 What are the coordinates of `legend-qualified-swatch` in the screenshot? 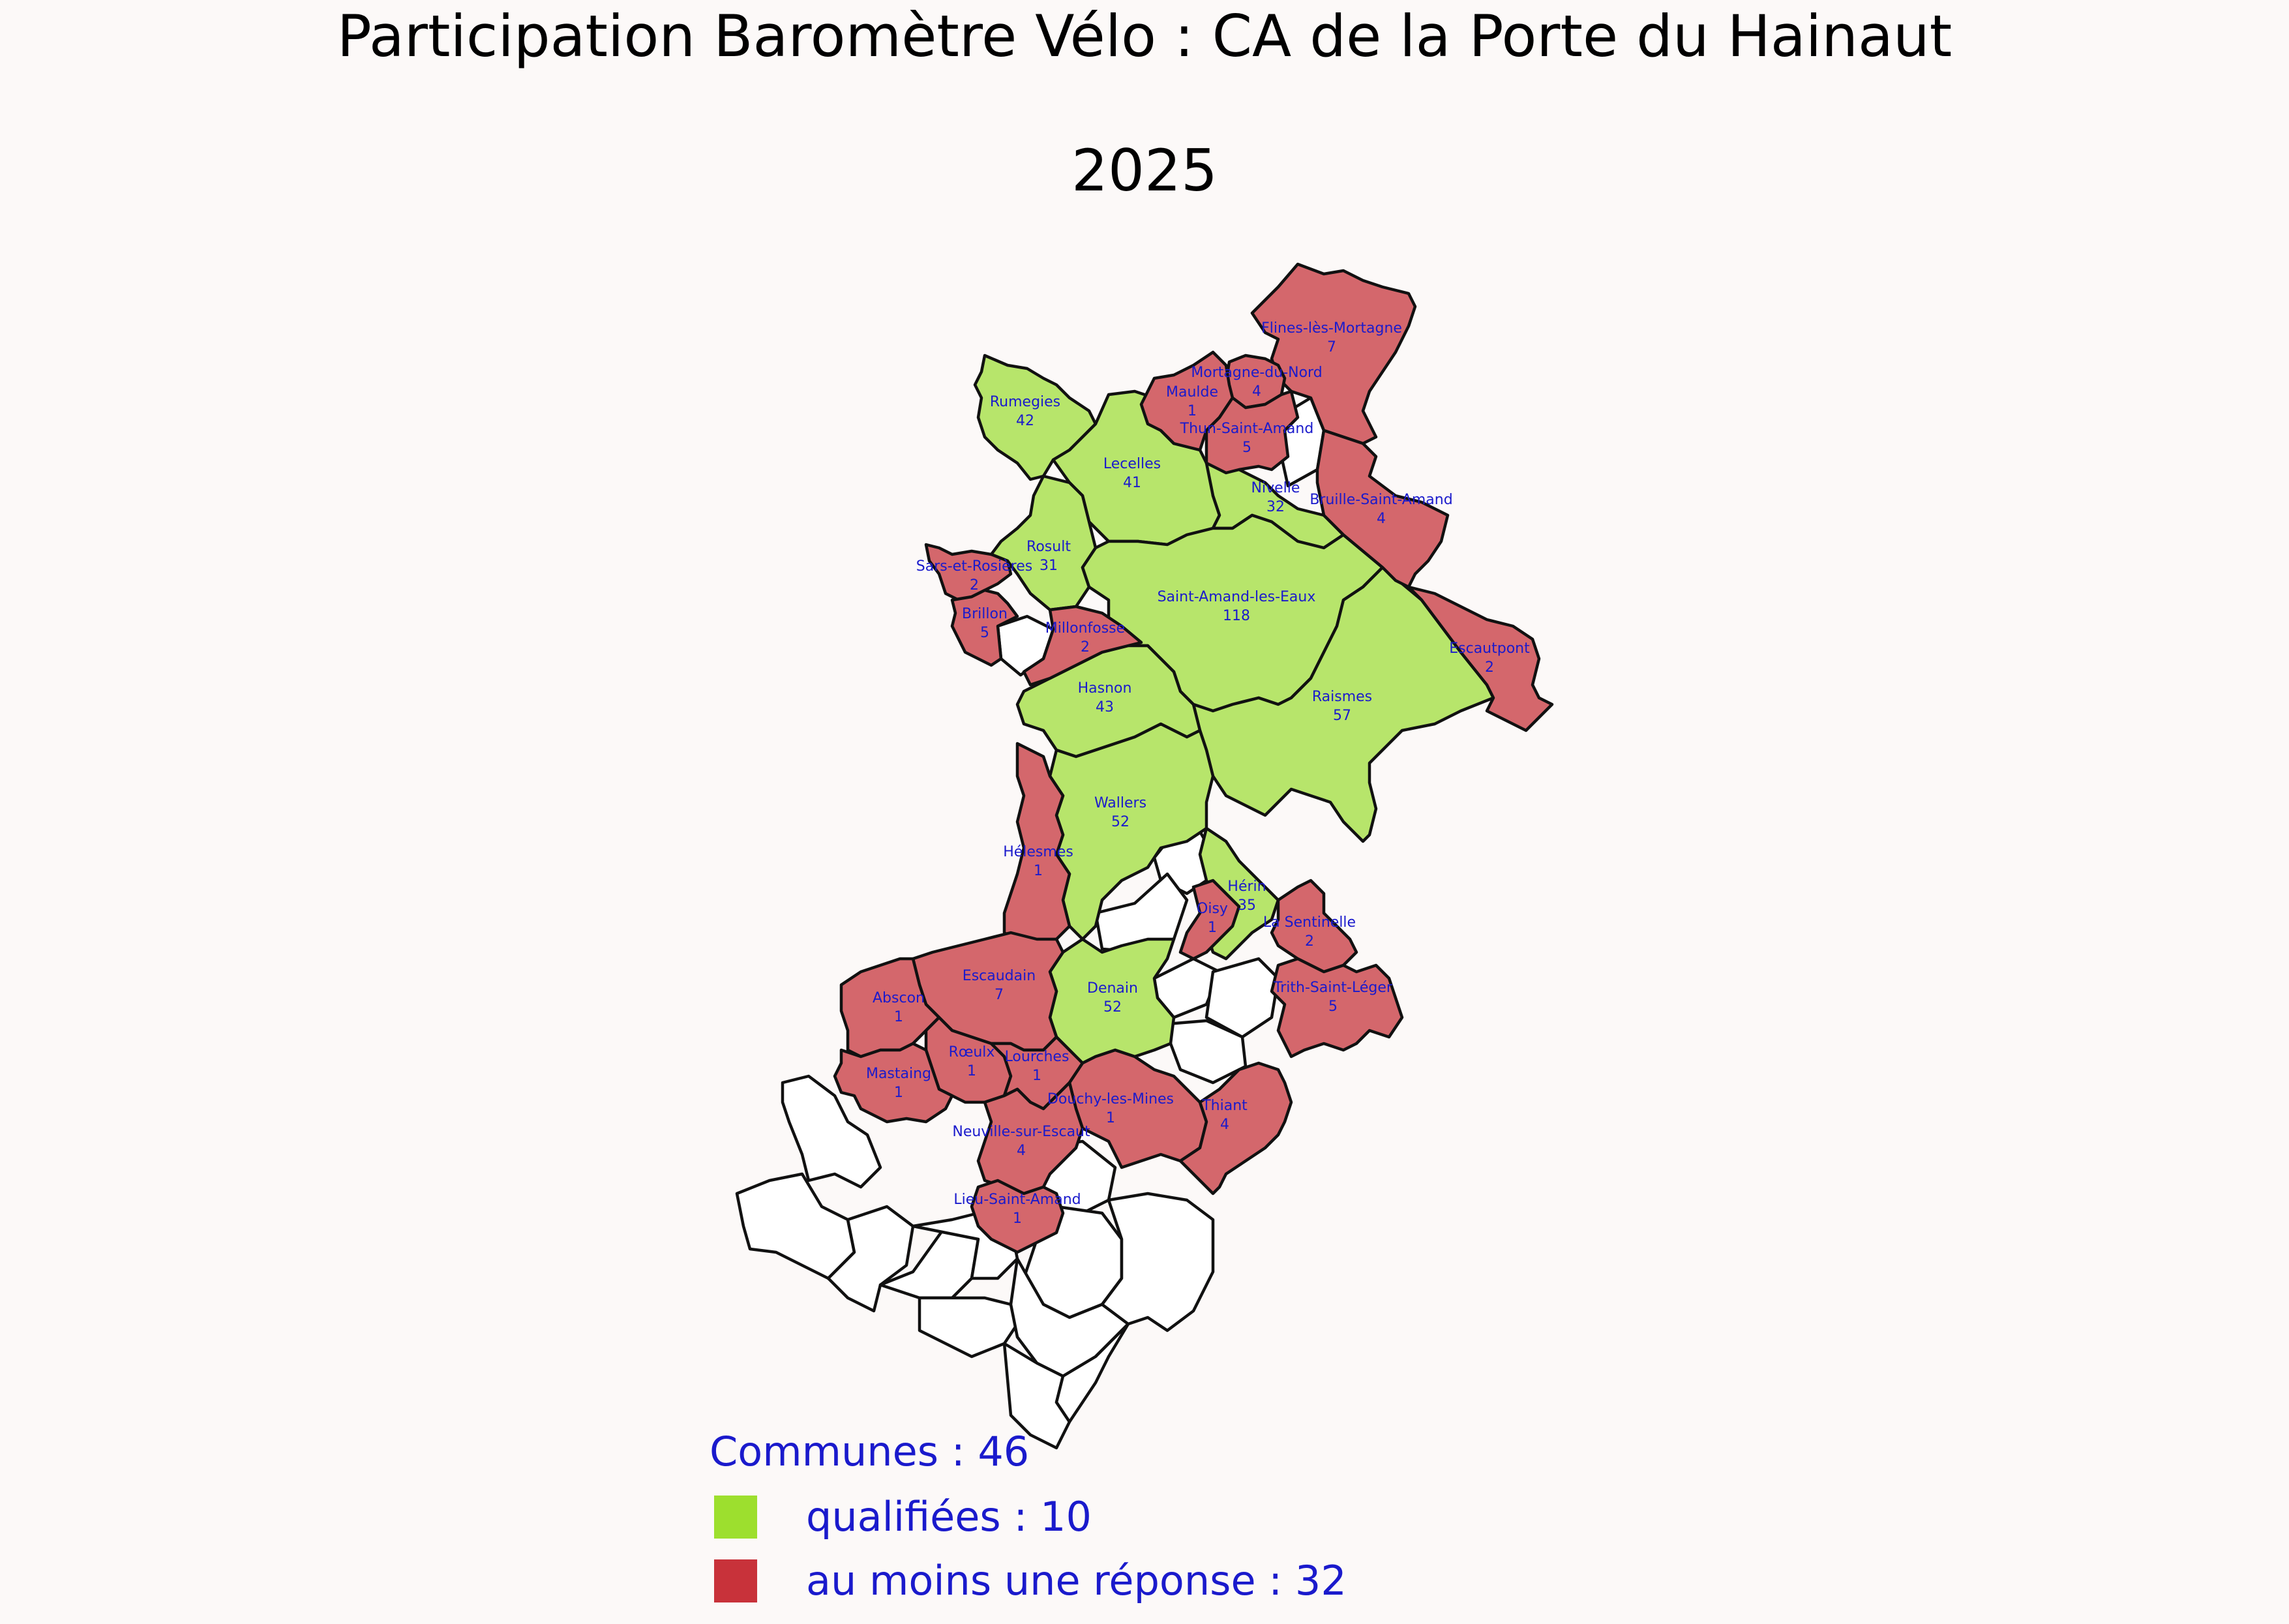 It's located at (735, 1517).